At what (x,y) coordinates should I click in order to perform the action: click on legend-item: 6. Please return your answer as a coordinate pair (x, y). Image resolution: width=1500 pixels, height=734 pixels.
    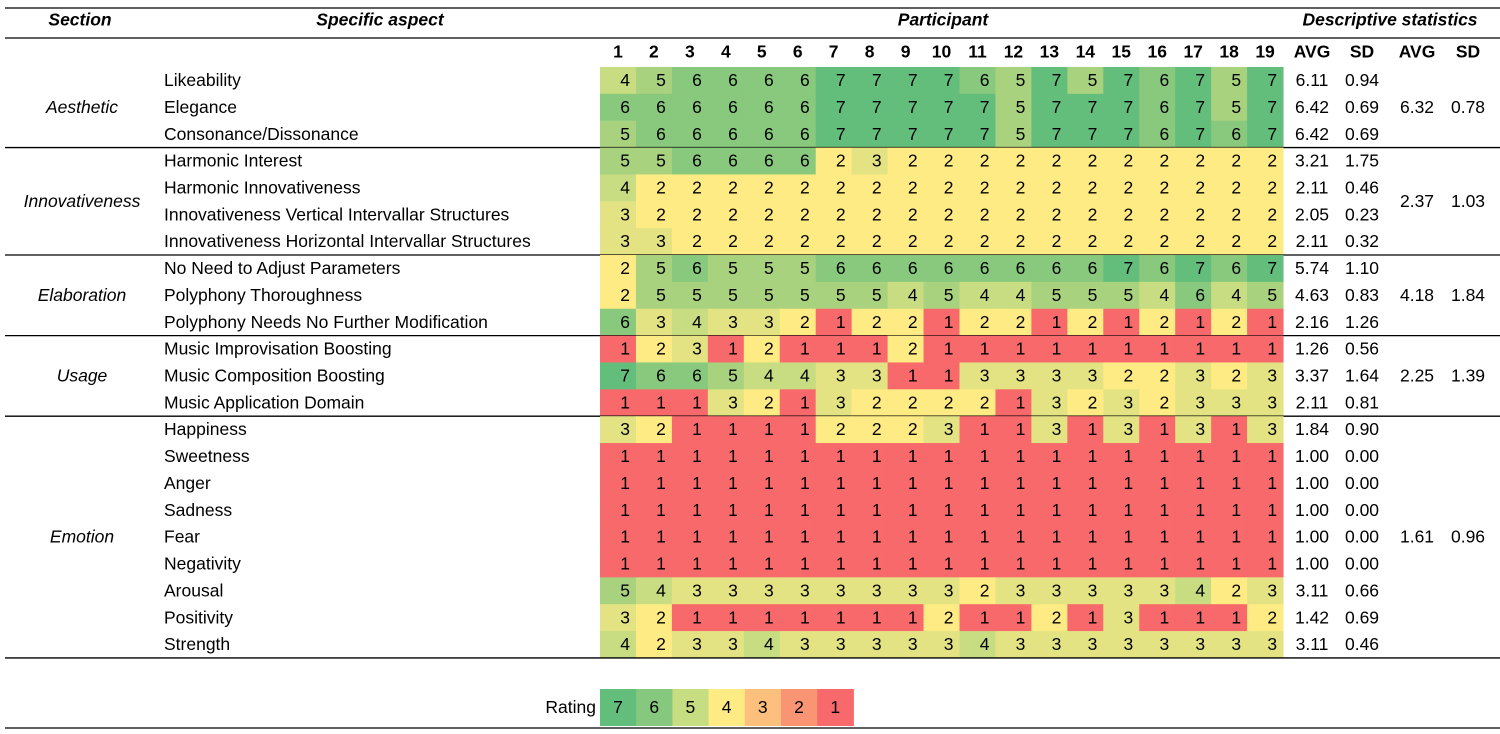
    Looking at the image, I should click on (654, 707).